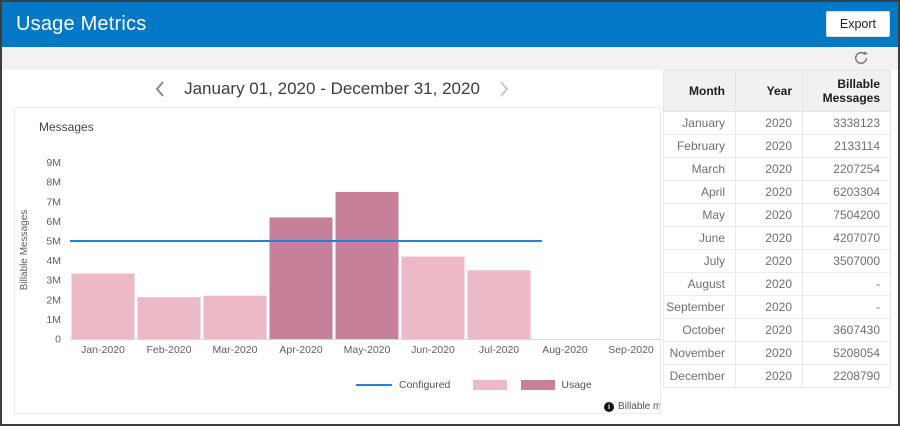 The width and height of the screenshot is (900, 426). What do you see at coordinates (846, 169) in the screenshot?
I see `table-cell: 2207254` at bounding box center [846, 169].